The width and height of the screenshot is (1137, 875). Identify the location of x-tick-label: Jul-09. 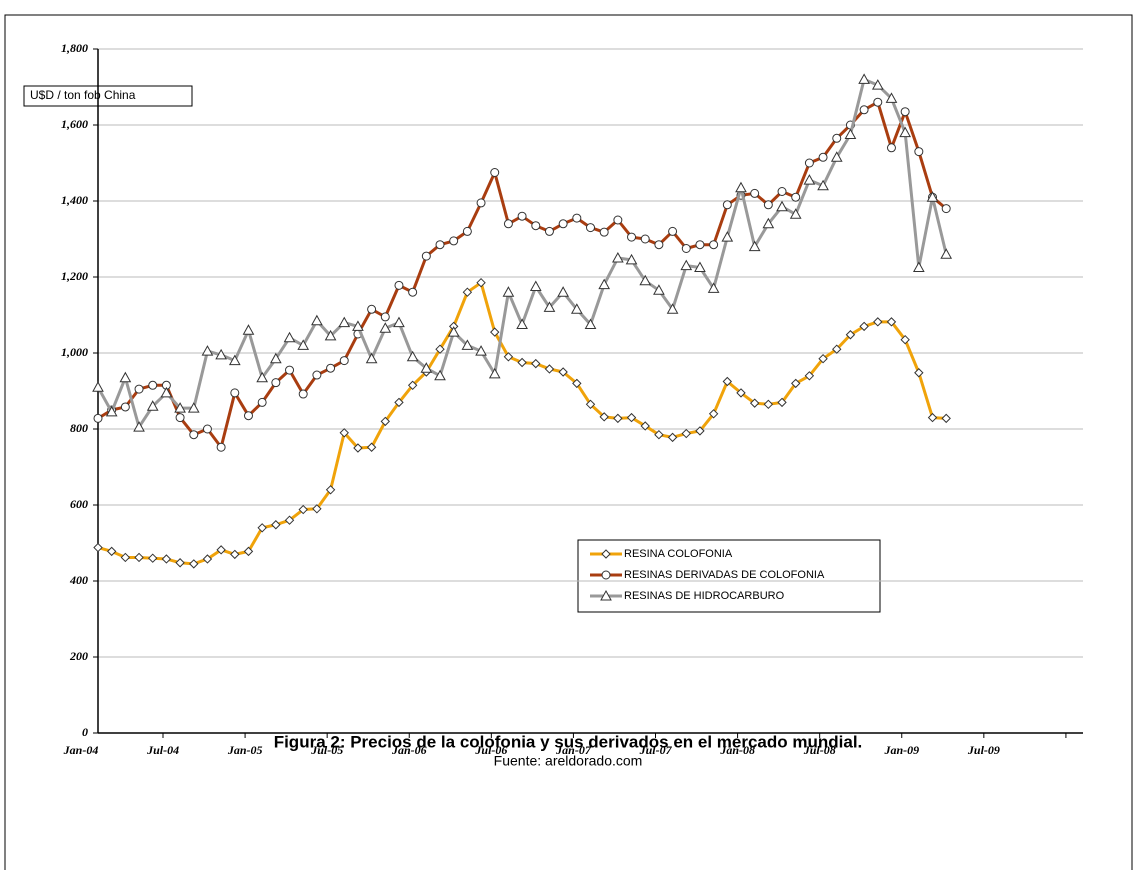
(983, 750).